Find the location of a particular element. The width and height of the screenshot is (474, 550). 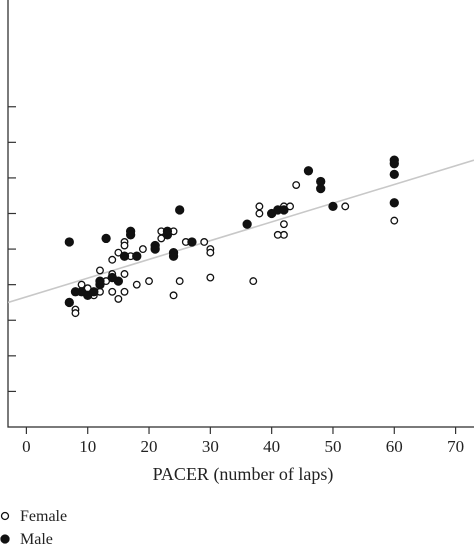

x-tick-label-2: 20 is located at coordinates (149, 446).